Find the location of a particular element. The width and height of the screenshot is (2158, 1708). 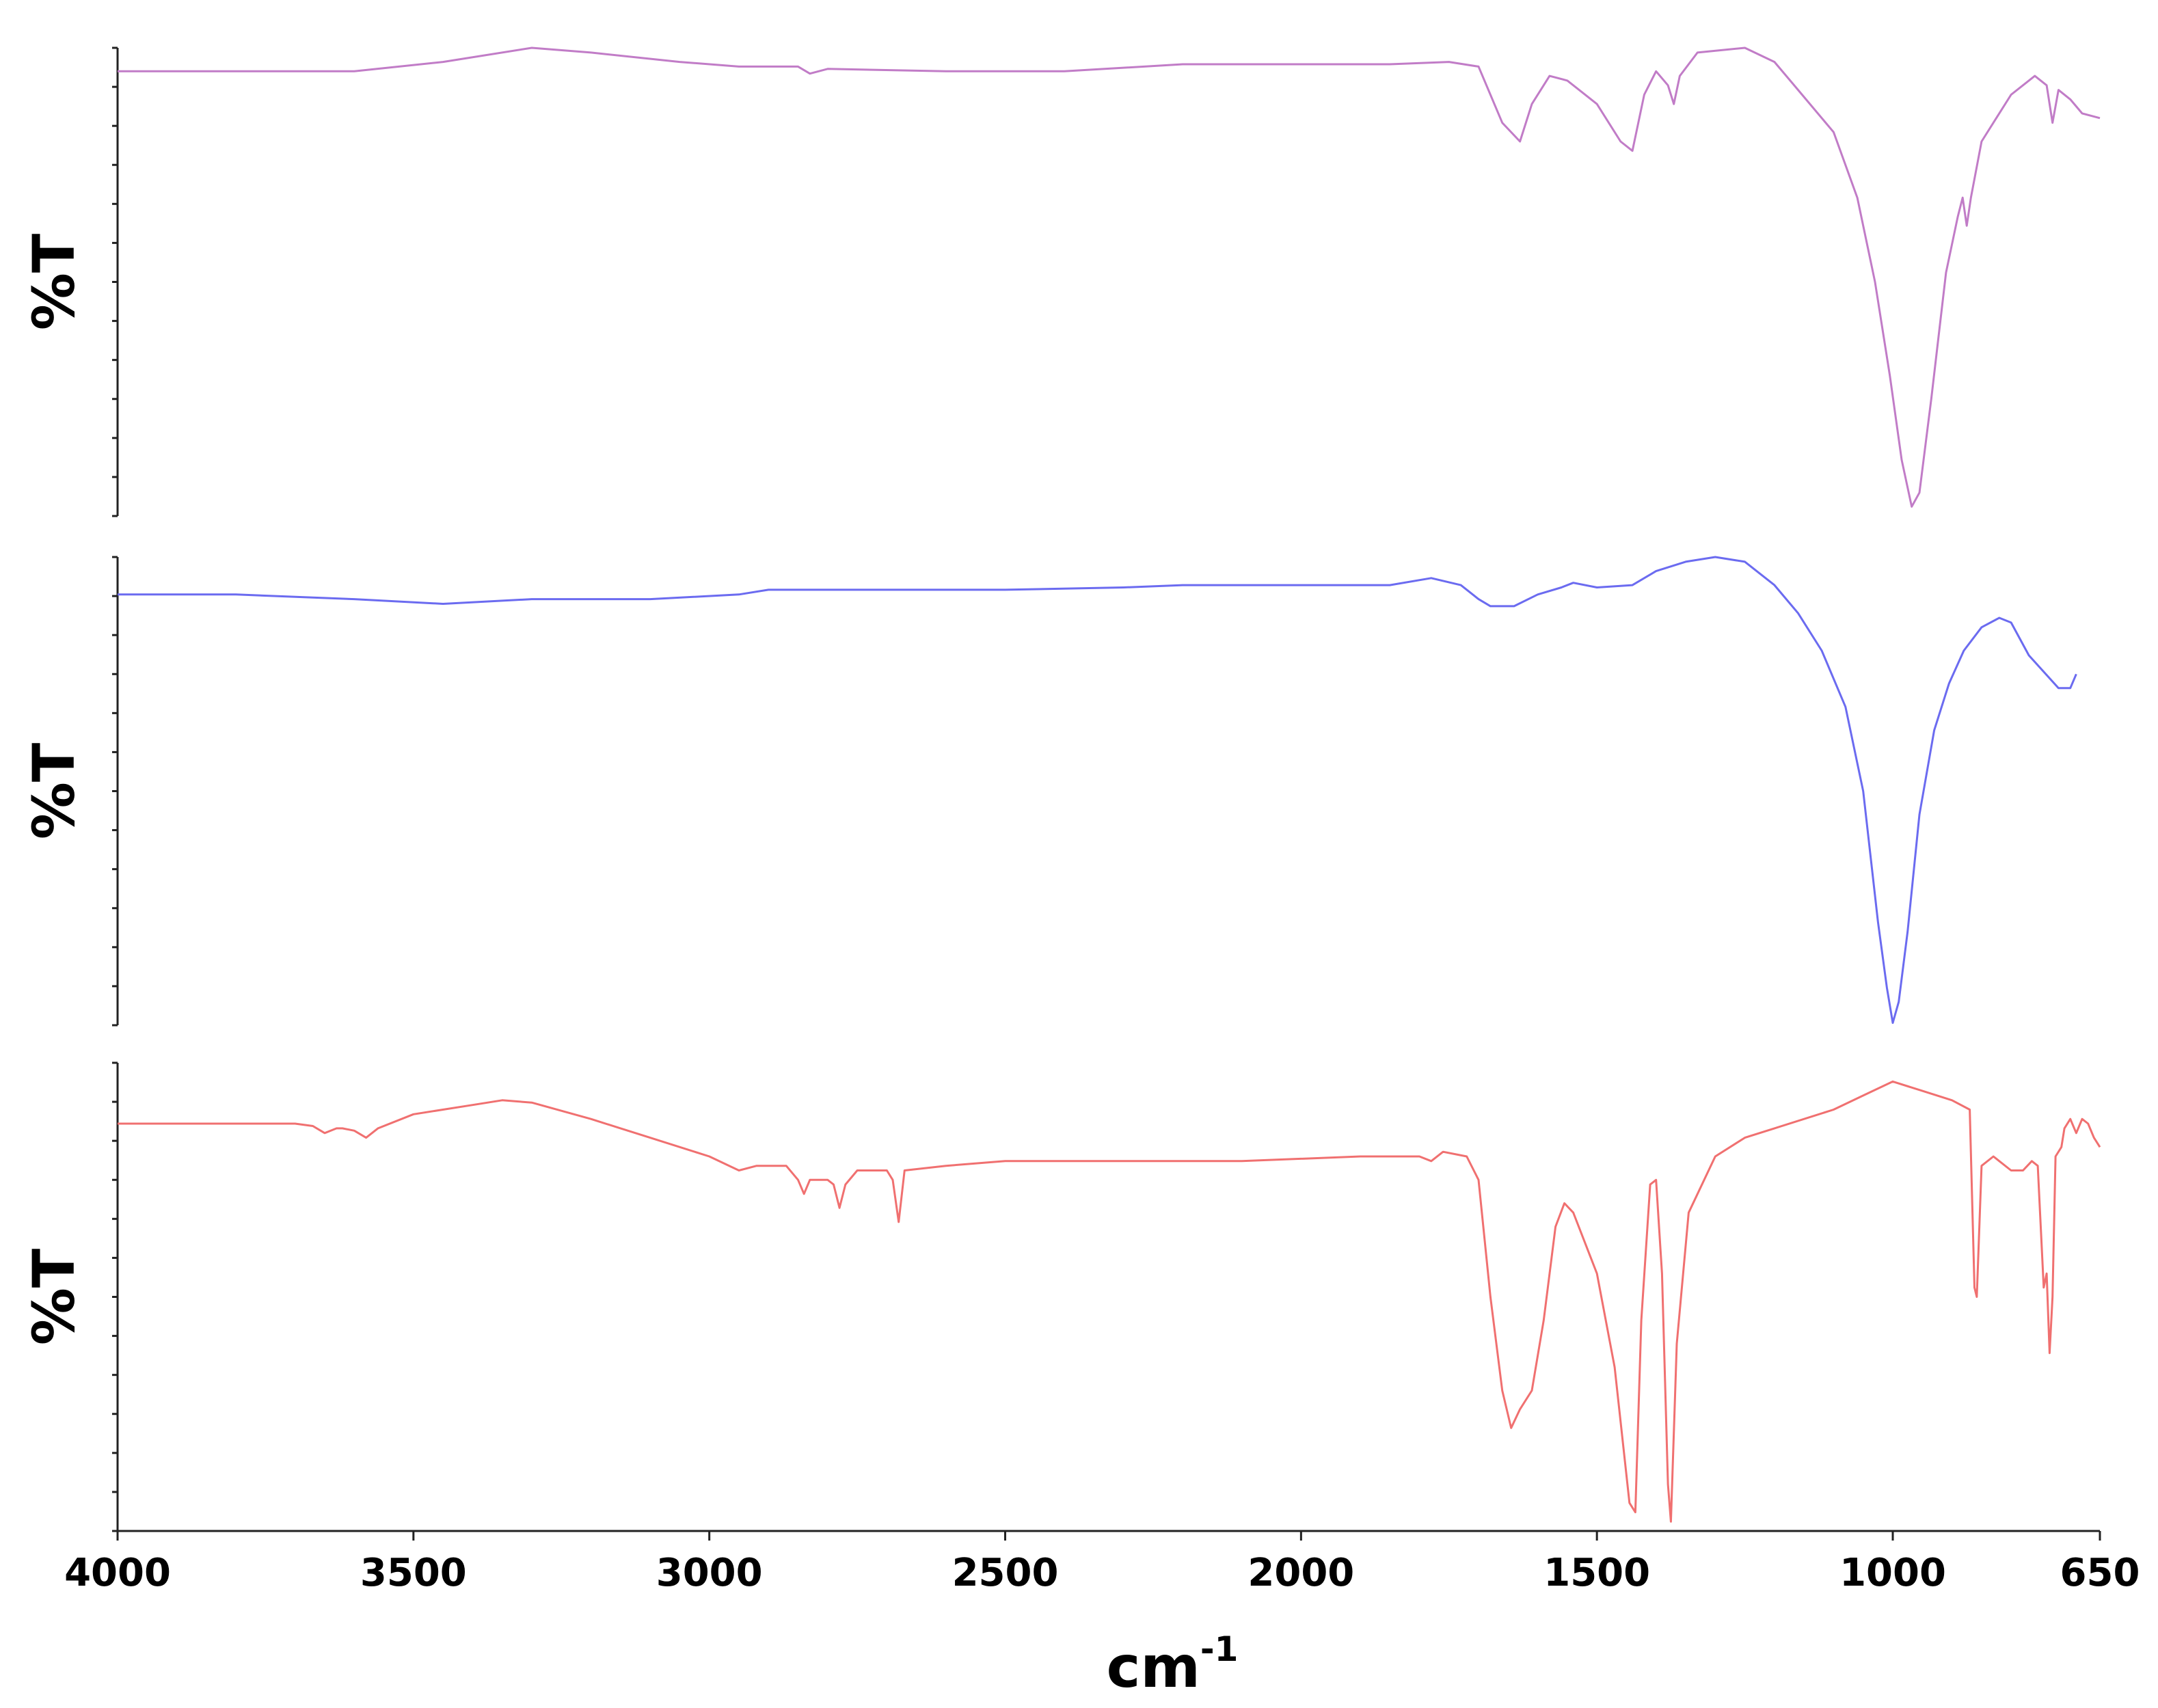

x-tick-label-1500: 1500 is located at coordinates (1597, 1573).